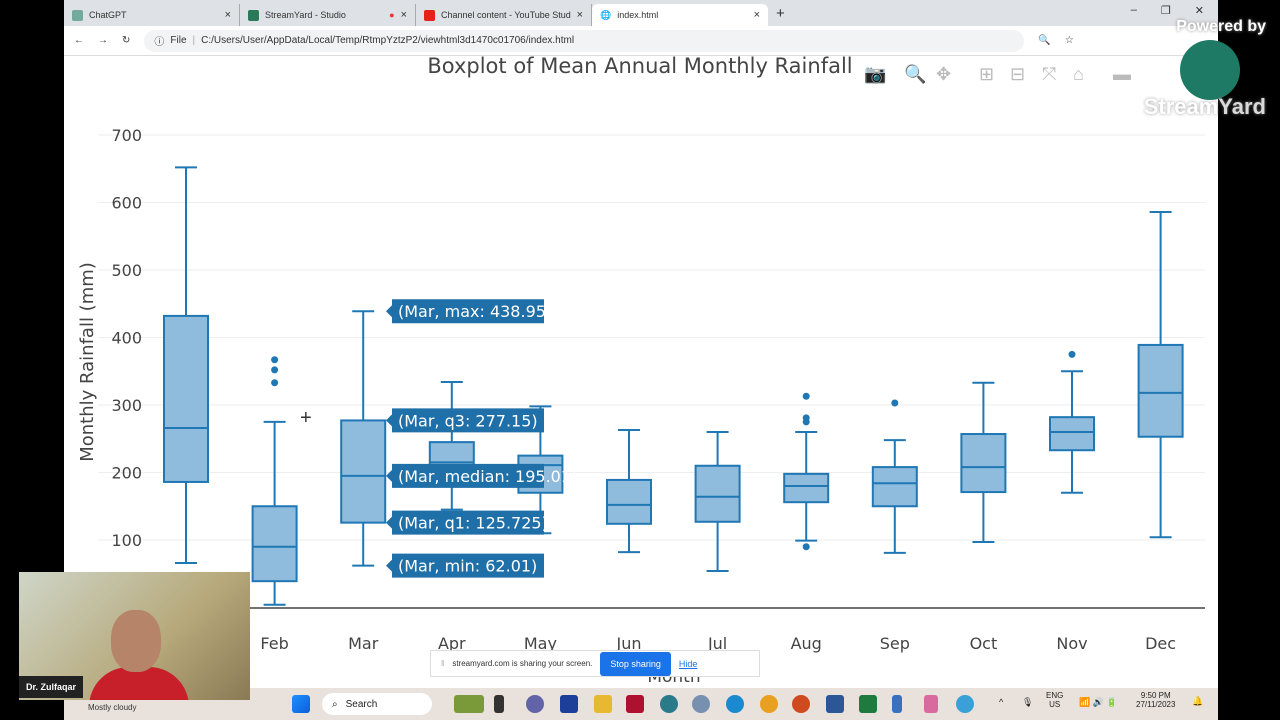  What do you see at coordinates (835, 704) in the screenshot?
I see `word-icon` at bounding box center [835, 704].